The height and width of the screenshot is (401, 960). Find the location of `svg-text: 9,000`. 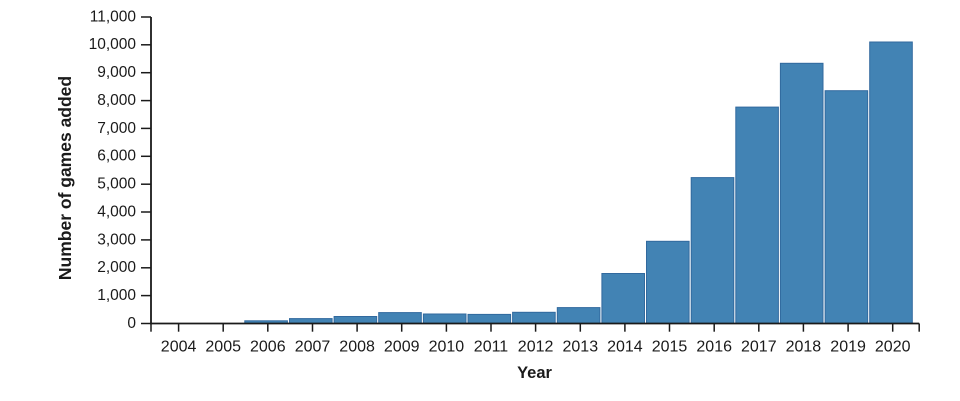

svg-text: 9,000 is located at coordinates (116, 72).